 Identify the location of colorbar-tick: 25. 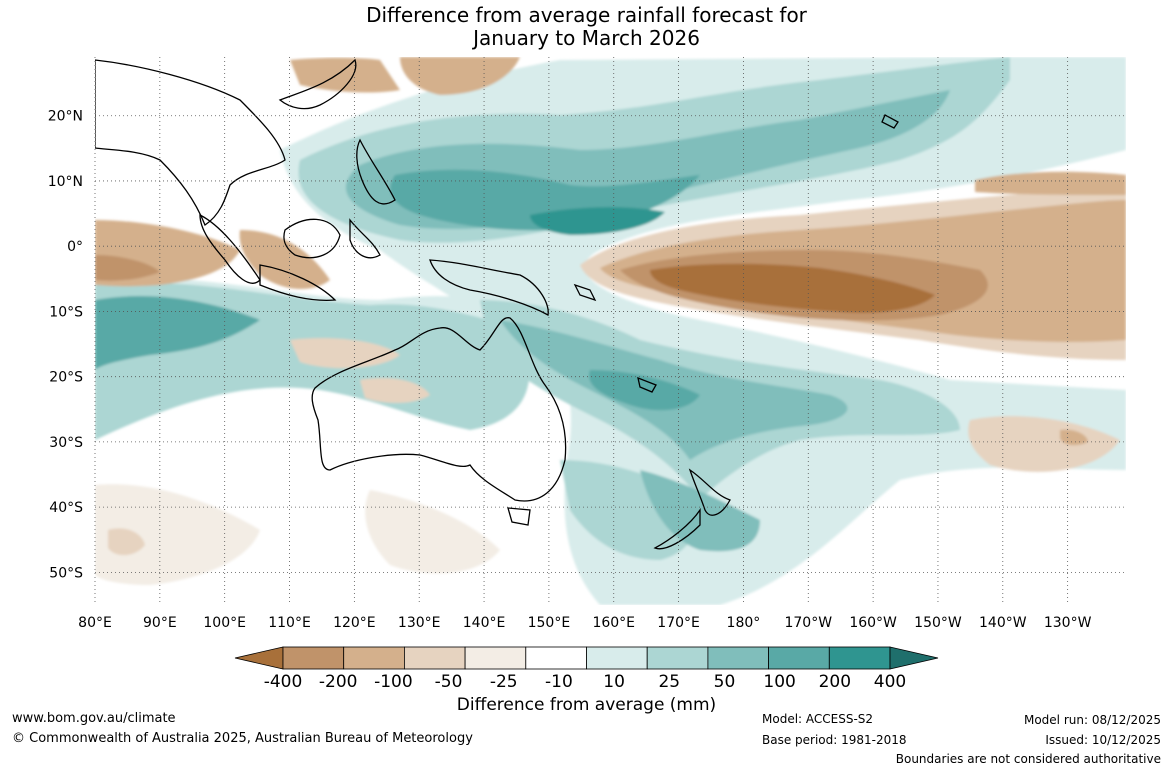
(669, 682).